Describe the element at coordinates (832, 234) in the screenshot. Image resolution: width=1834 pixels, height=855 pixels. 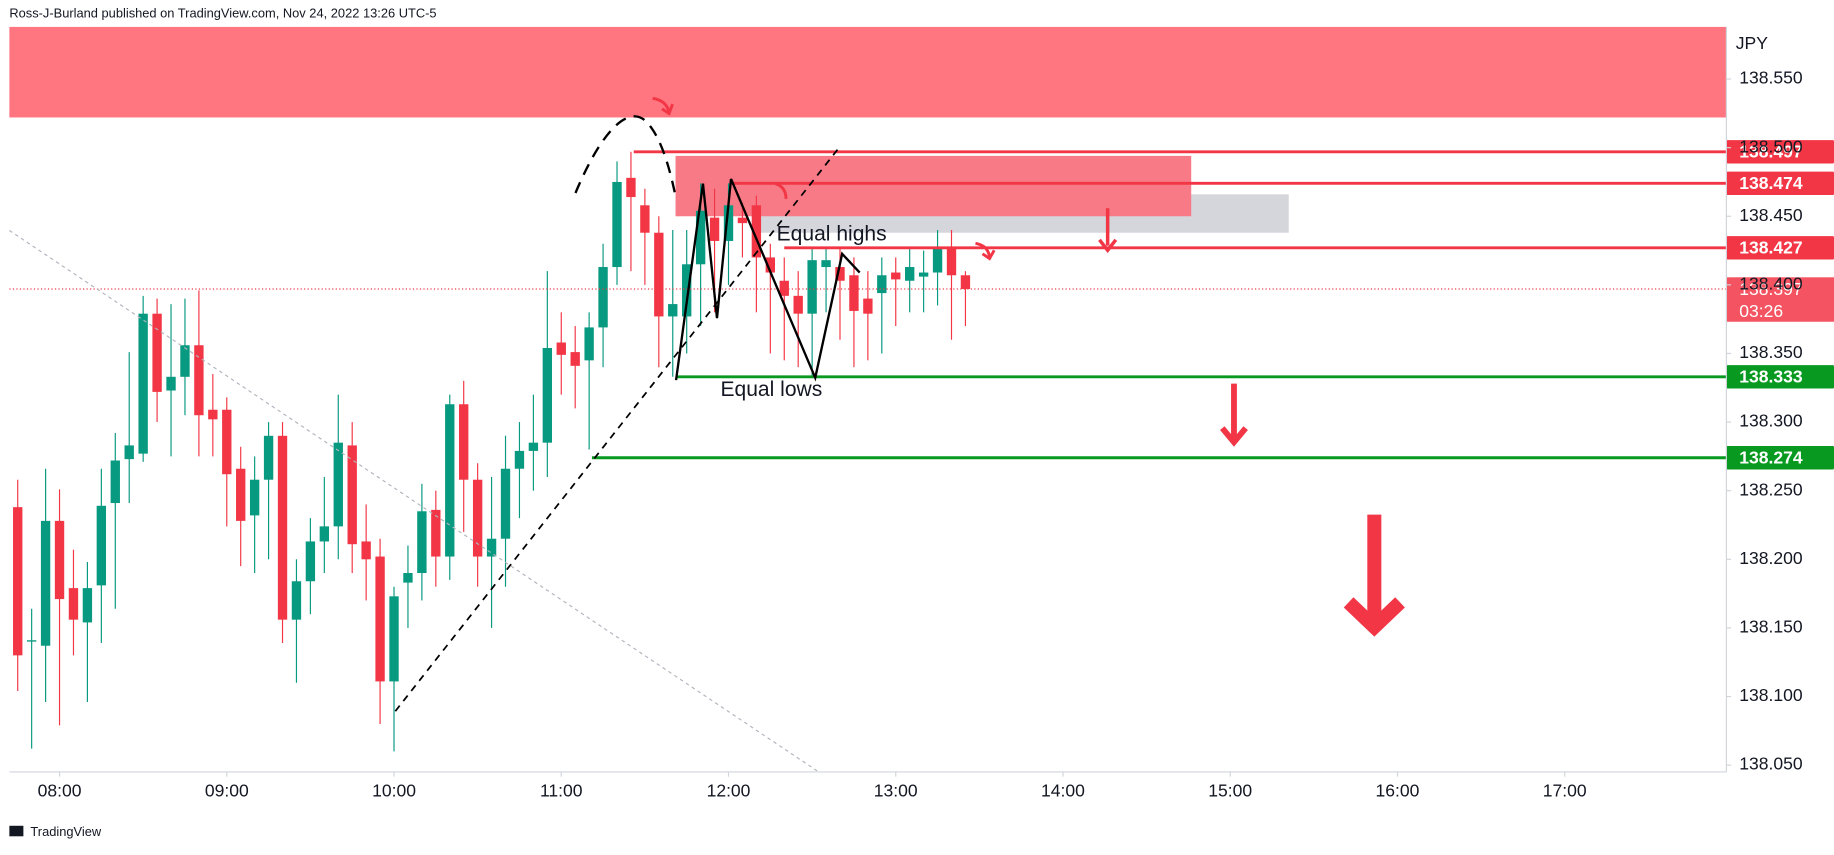
I see `annotation: Equal highs` at that location.